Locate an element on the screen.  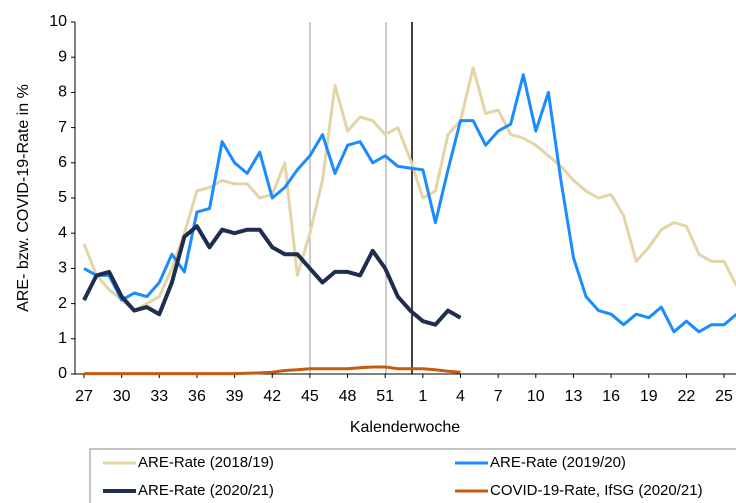
x-tick-label: 16 is located at coordinates (611, 396).